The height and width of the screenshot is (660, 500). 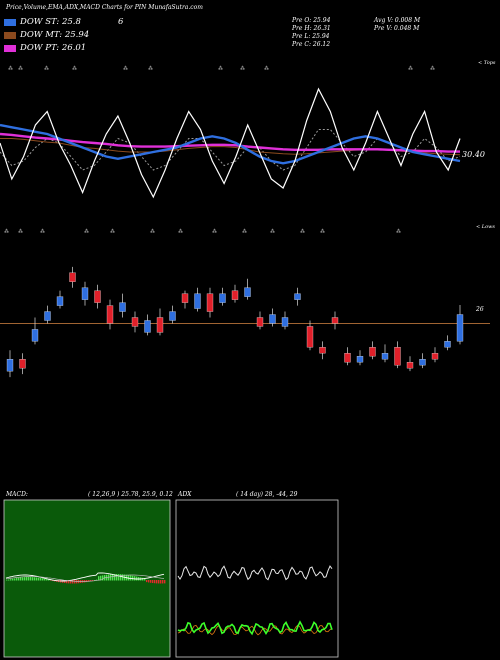 I want to click on stat-avg-volume: Avg V: 0.008 M, so click(x=397, y=20).